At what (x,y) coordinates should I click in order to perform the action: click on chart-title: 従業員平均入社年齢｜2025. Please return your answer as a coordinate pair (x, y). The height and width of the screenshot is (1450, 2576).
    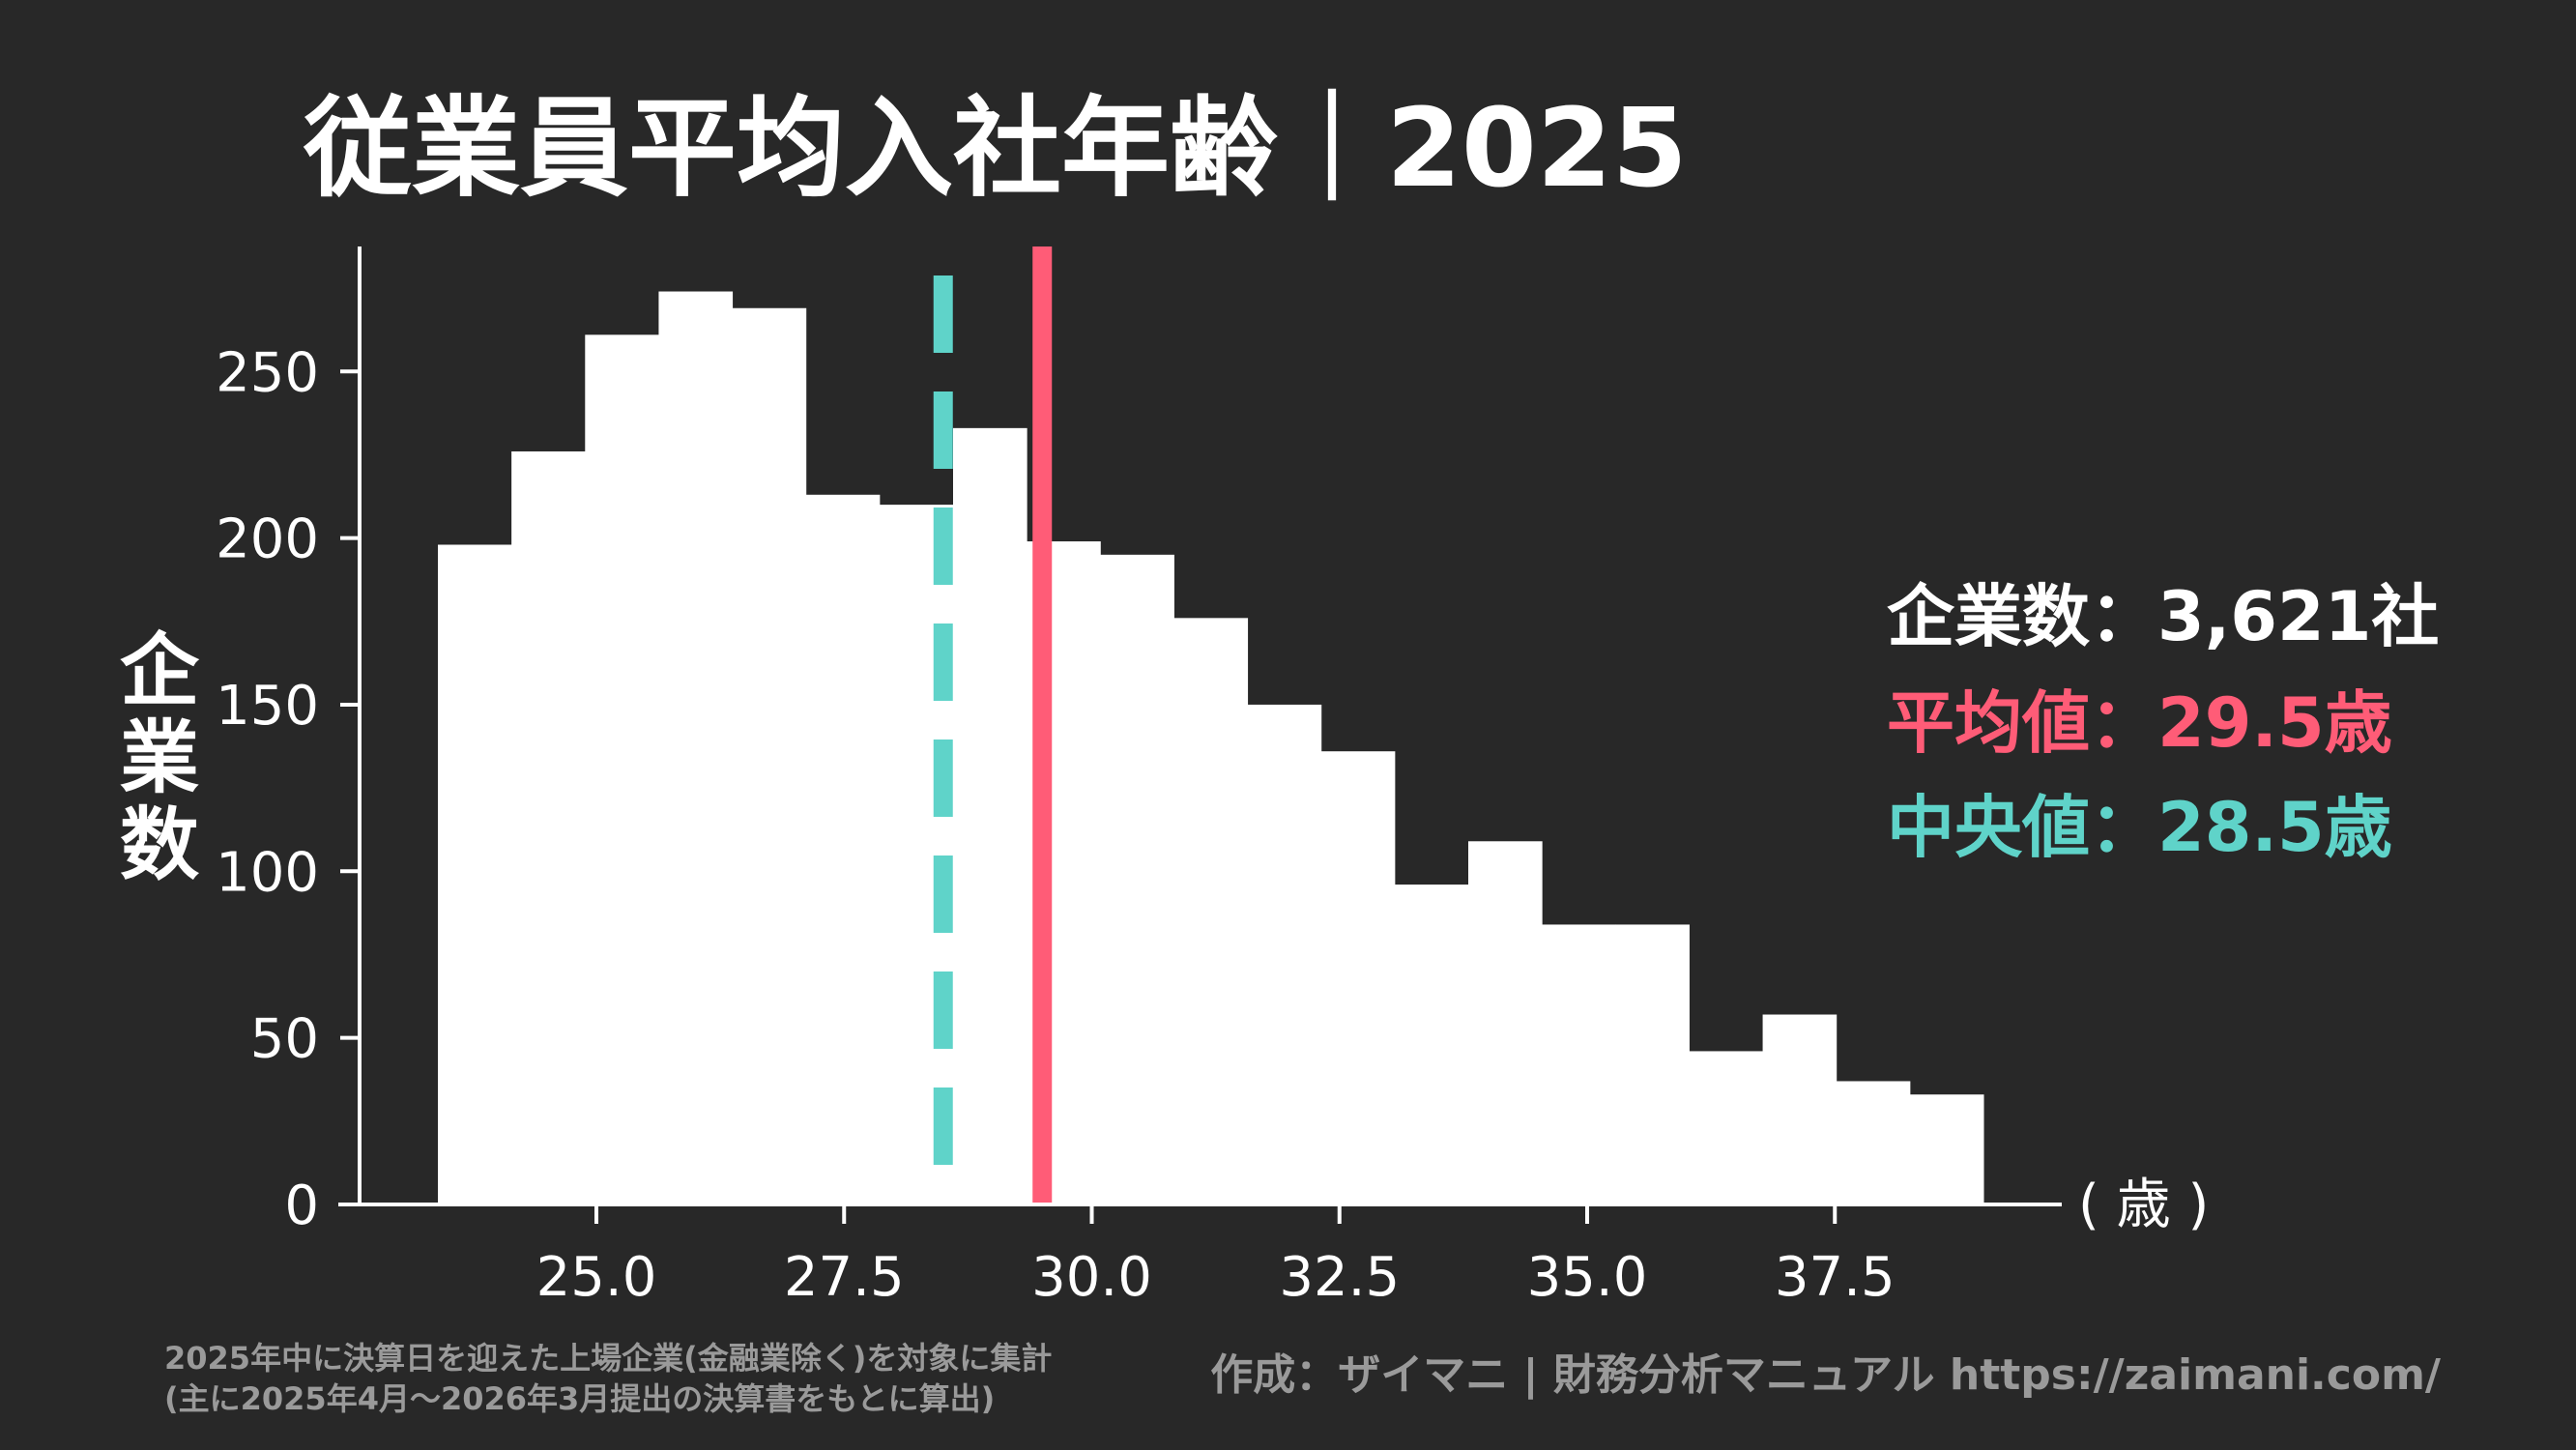
    Looking at the image, I should click on (995, 149).